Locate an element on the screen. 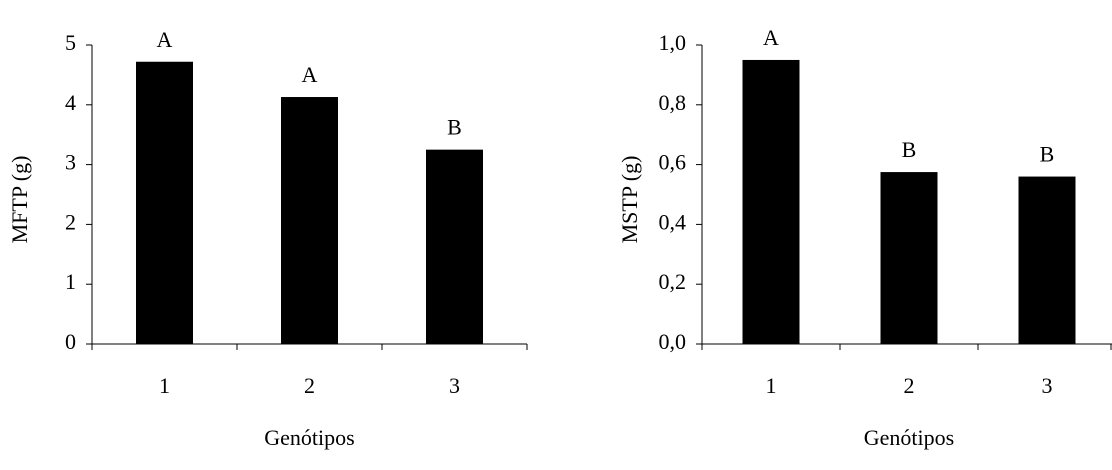 Image resolution: width=1112 pixels, height=470 pixels. y-tick-label: 5 is located at coordinates (70, 42).